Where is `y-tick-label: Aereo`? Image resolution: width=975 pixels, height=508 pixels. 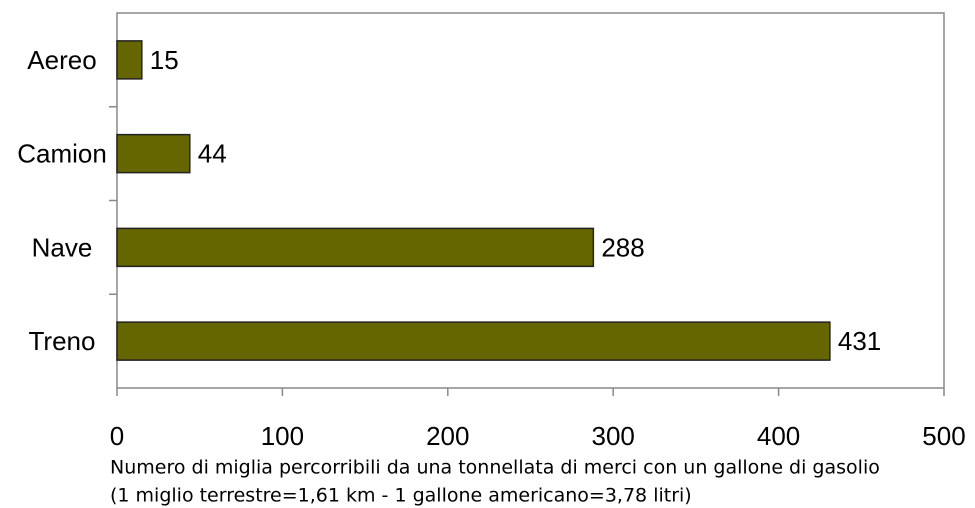
y-tick-label: Aereo is located at coordinates (61, 60).